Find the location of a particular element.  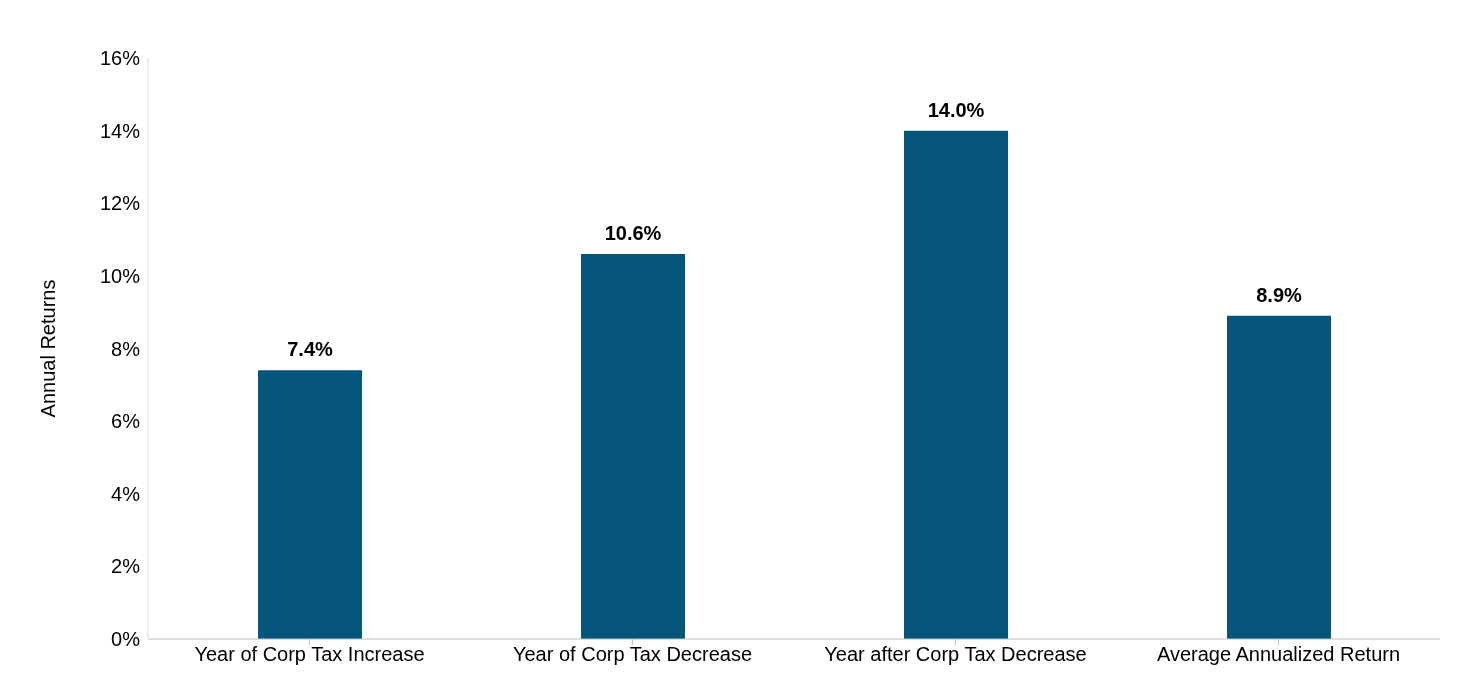

x-tick-label: Year of Corp Tax Increase is located at coordinates (309, 654).